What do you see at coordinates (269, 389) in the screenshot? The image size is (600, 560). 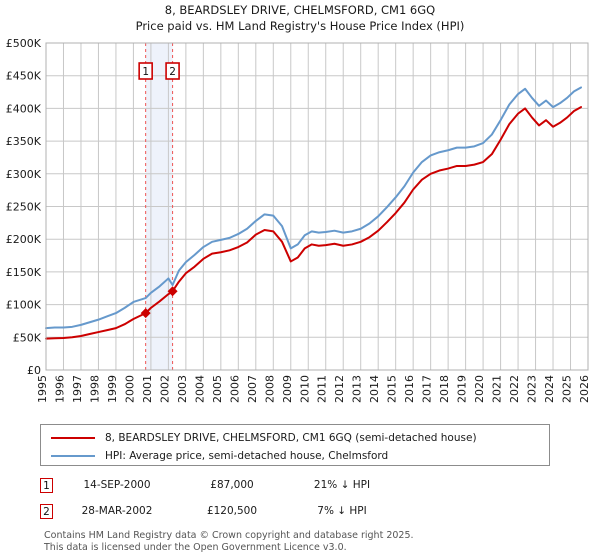 I see `svg-text: 2008` at bounding box center [269, 389].